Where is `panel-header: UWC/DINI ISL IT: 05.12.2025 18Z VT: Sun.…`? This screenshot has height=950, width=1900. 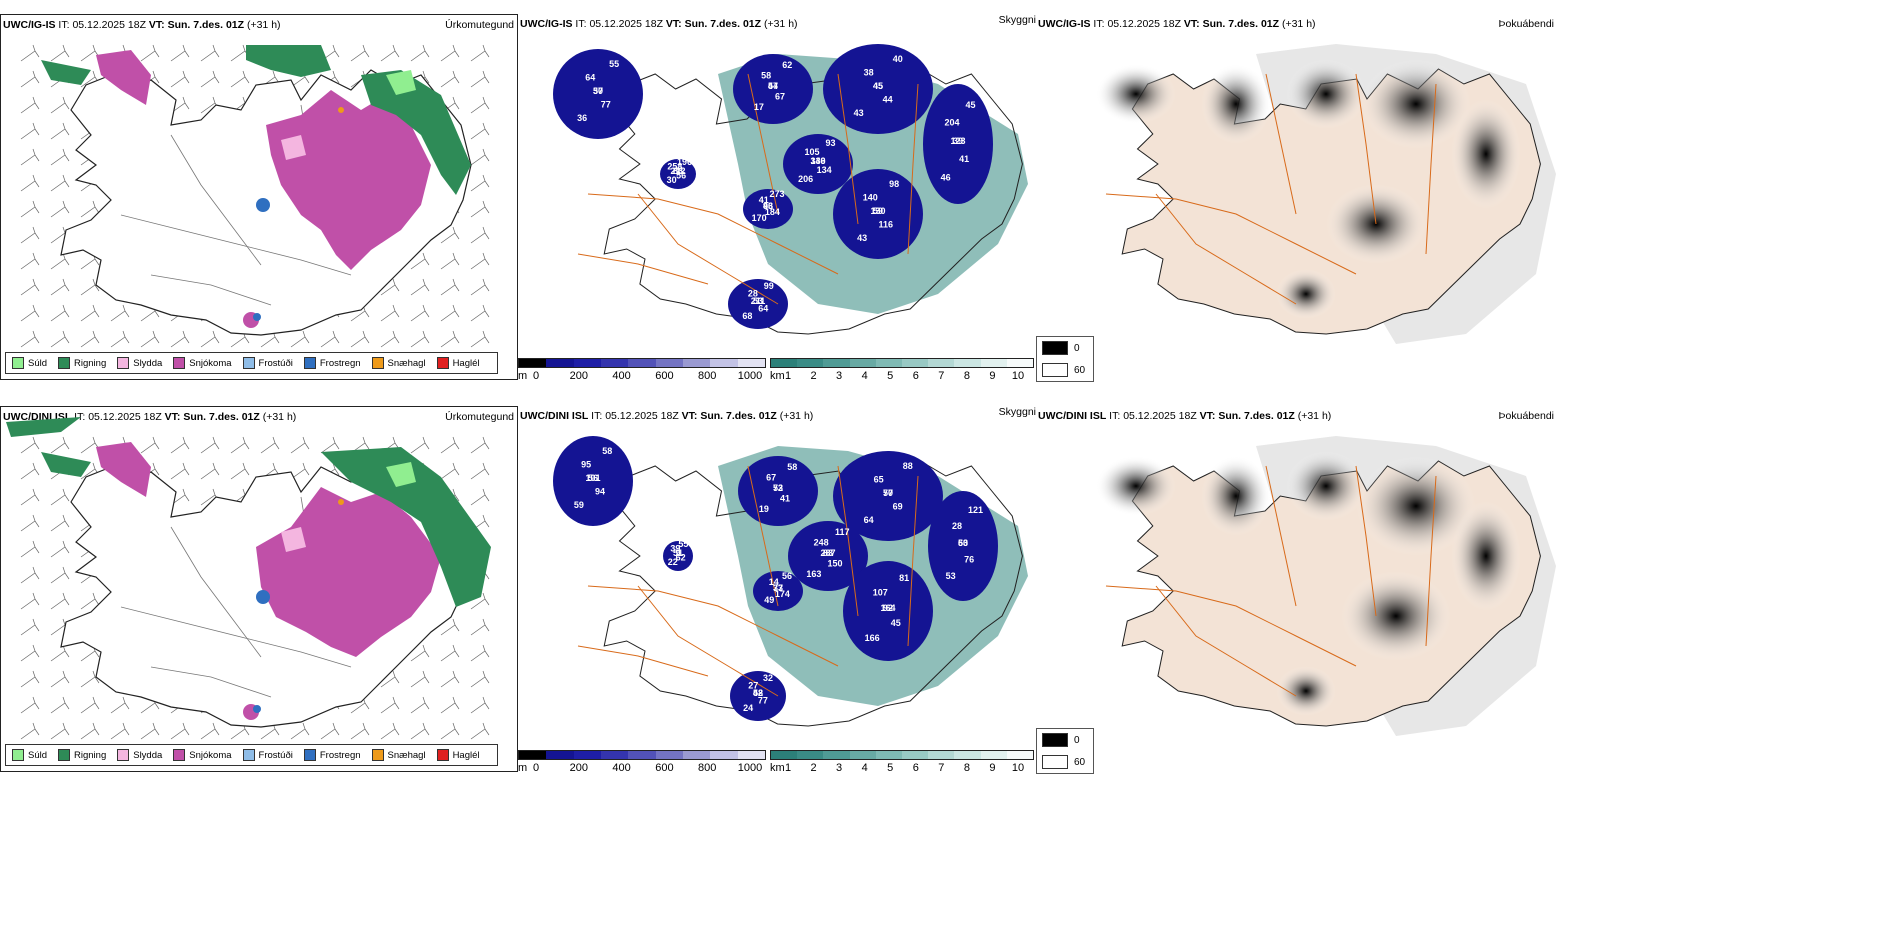
panel-header: UWC/DINI ISL IT: 05.12.2025 18Z VT: Sun.… is located at coordinates (1185, 416).